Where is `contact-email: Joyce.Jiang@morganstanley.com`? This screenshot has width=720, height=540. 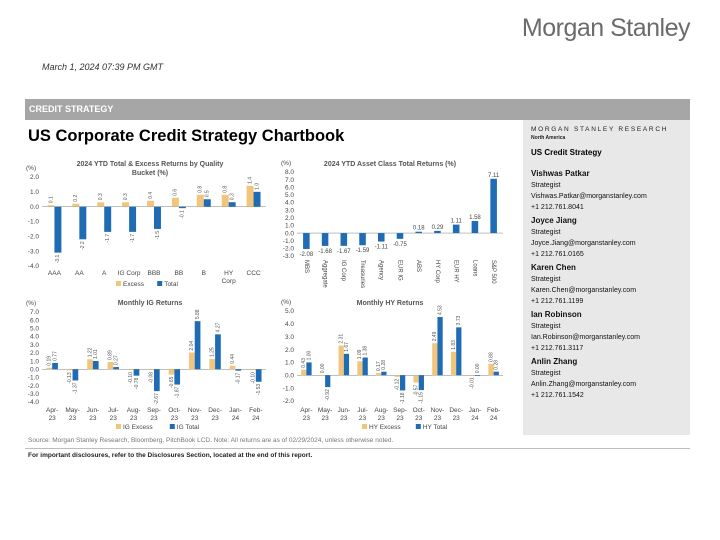
contact-email: Joyce.Jiang@morganstanley.com is located at coordinates (583, 243).